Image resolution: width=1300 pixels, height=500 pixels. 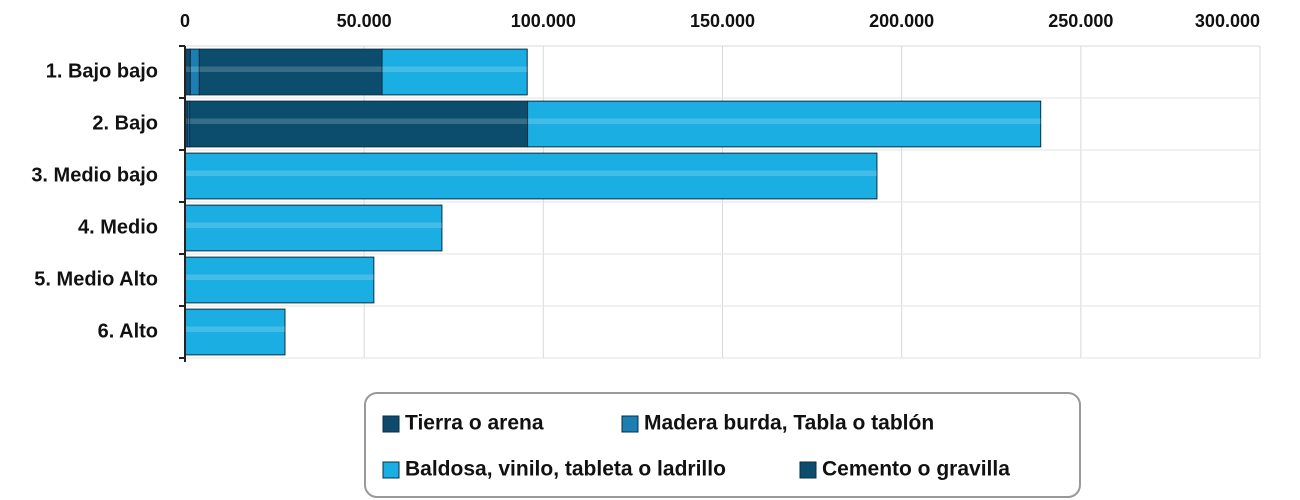 What do you see at coordinates (901, 21) in the screenshot?
I see `x-tick-label: 200.000` at bounding box center [901, 21].